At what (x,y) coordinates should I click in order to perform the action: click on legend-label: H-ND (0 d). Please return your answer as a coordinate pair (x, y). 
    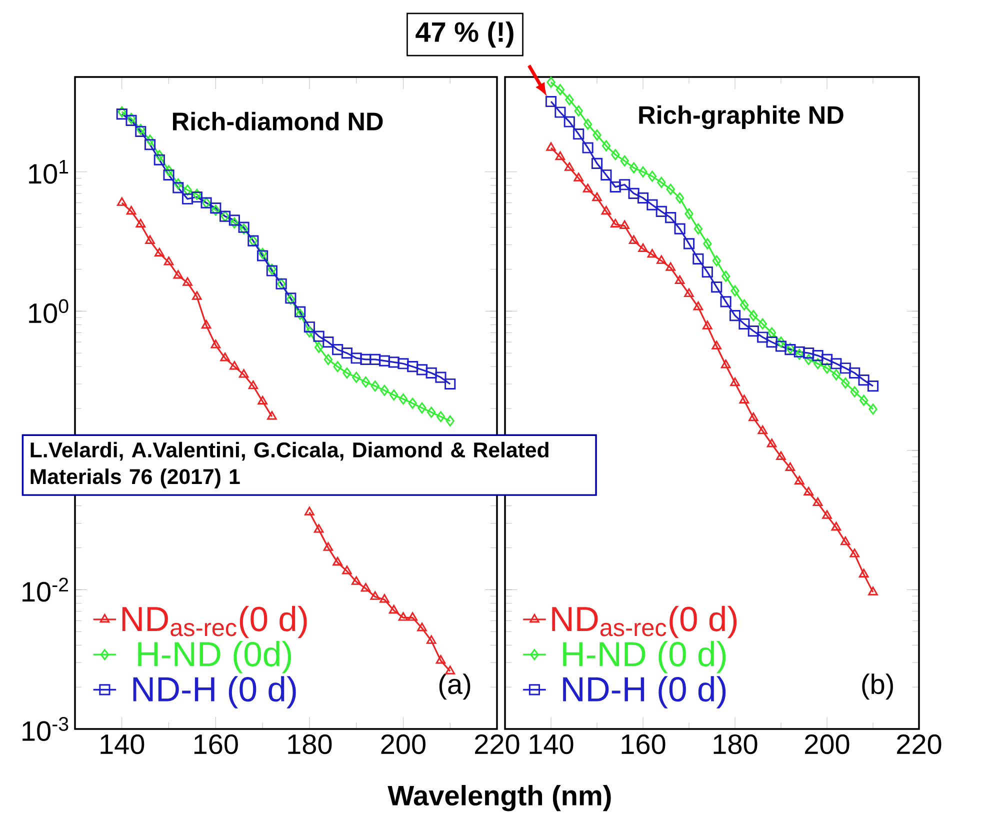
    Looking at the image, I should click on (644, 657).